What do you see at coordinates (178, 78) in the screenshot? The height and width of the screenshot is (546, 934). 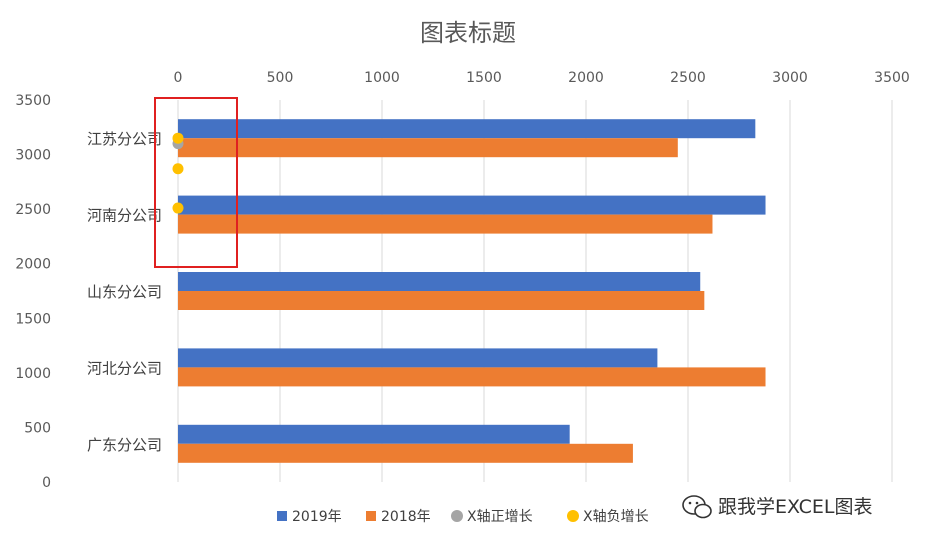 I see `x-tick-label: 0` at bounding box center [178, 78].